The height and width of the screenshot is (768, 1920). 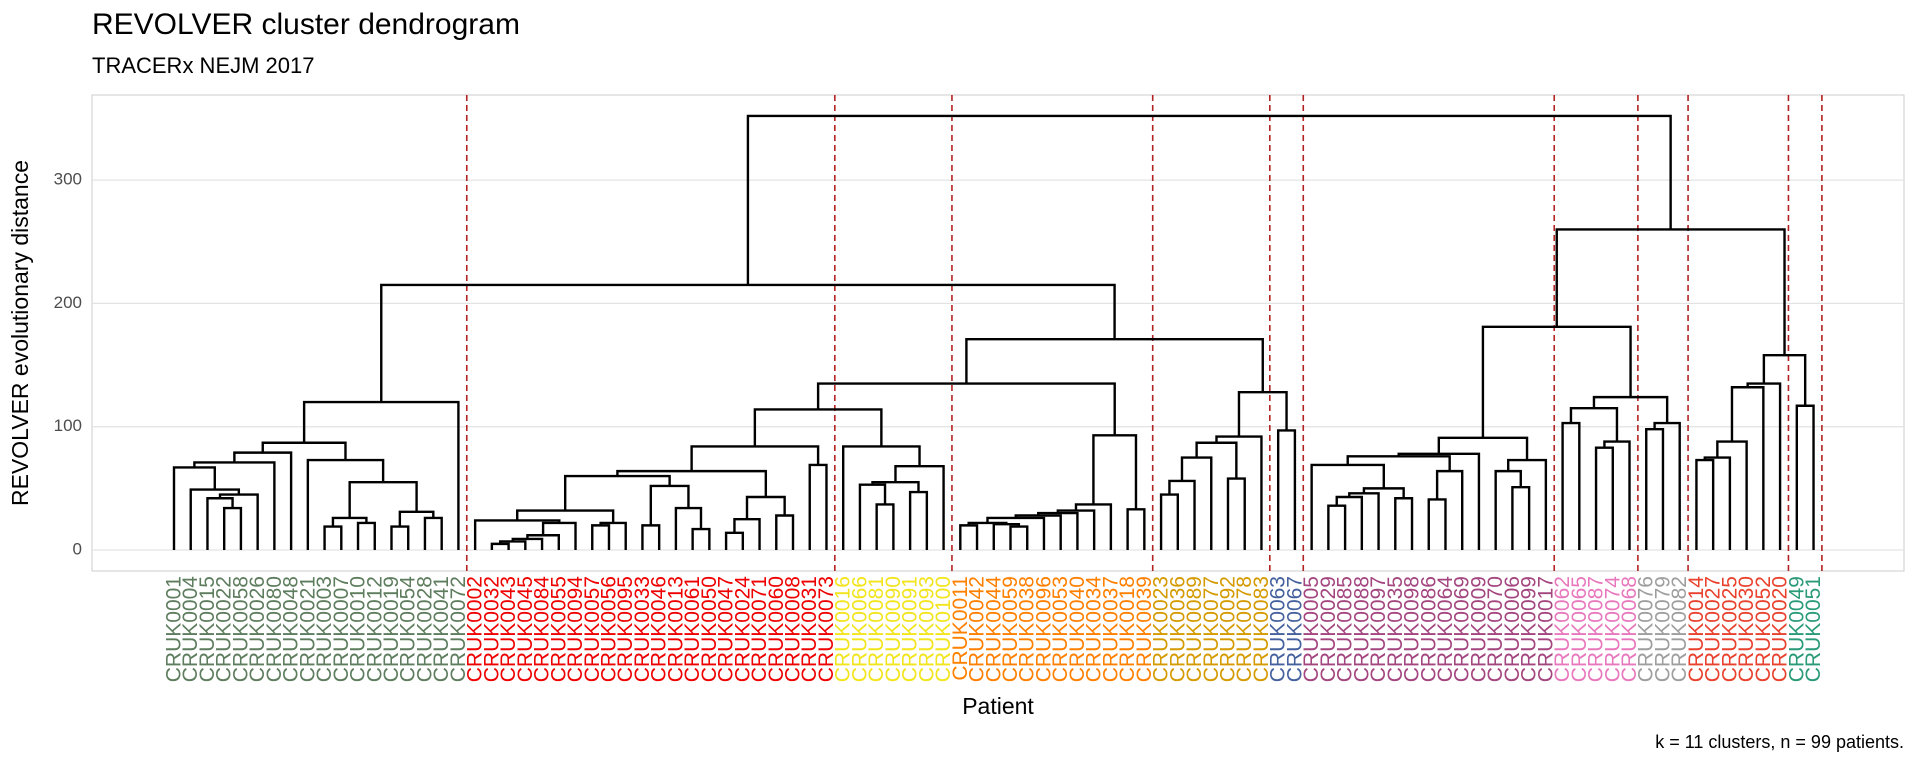 What do you see at coordinates (998, 706) in the screenshot?
I see `x-axis-title: Patient` at bounding box center [998, 706].